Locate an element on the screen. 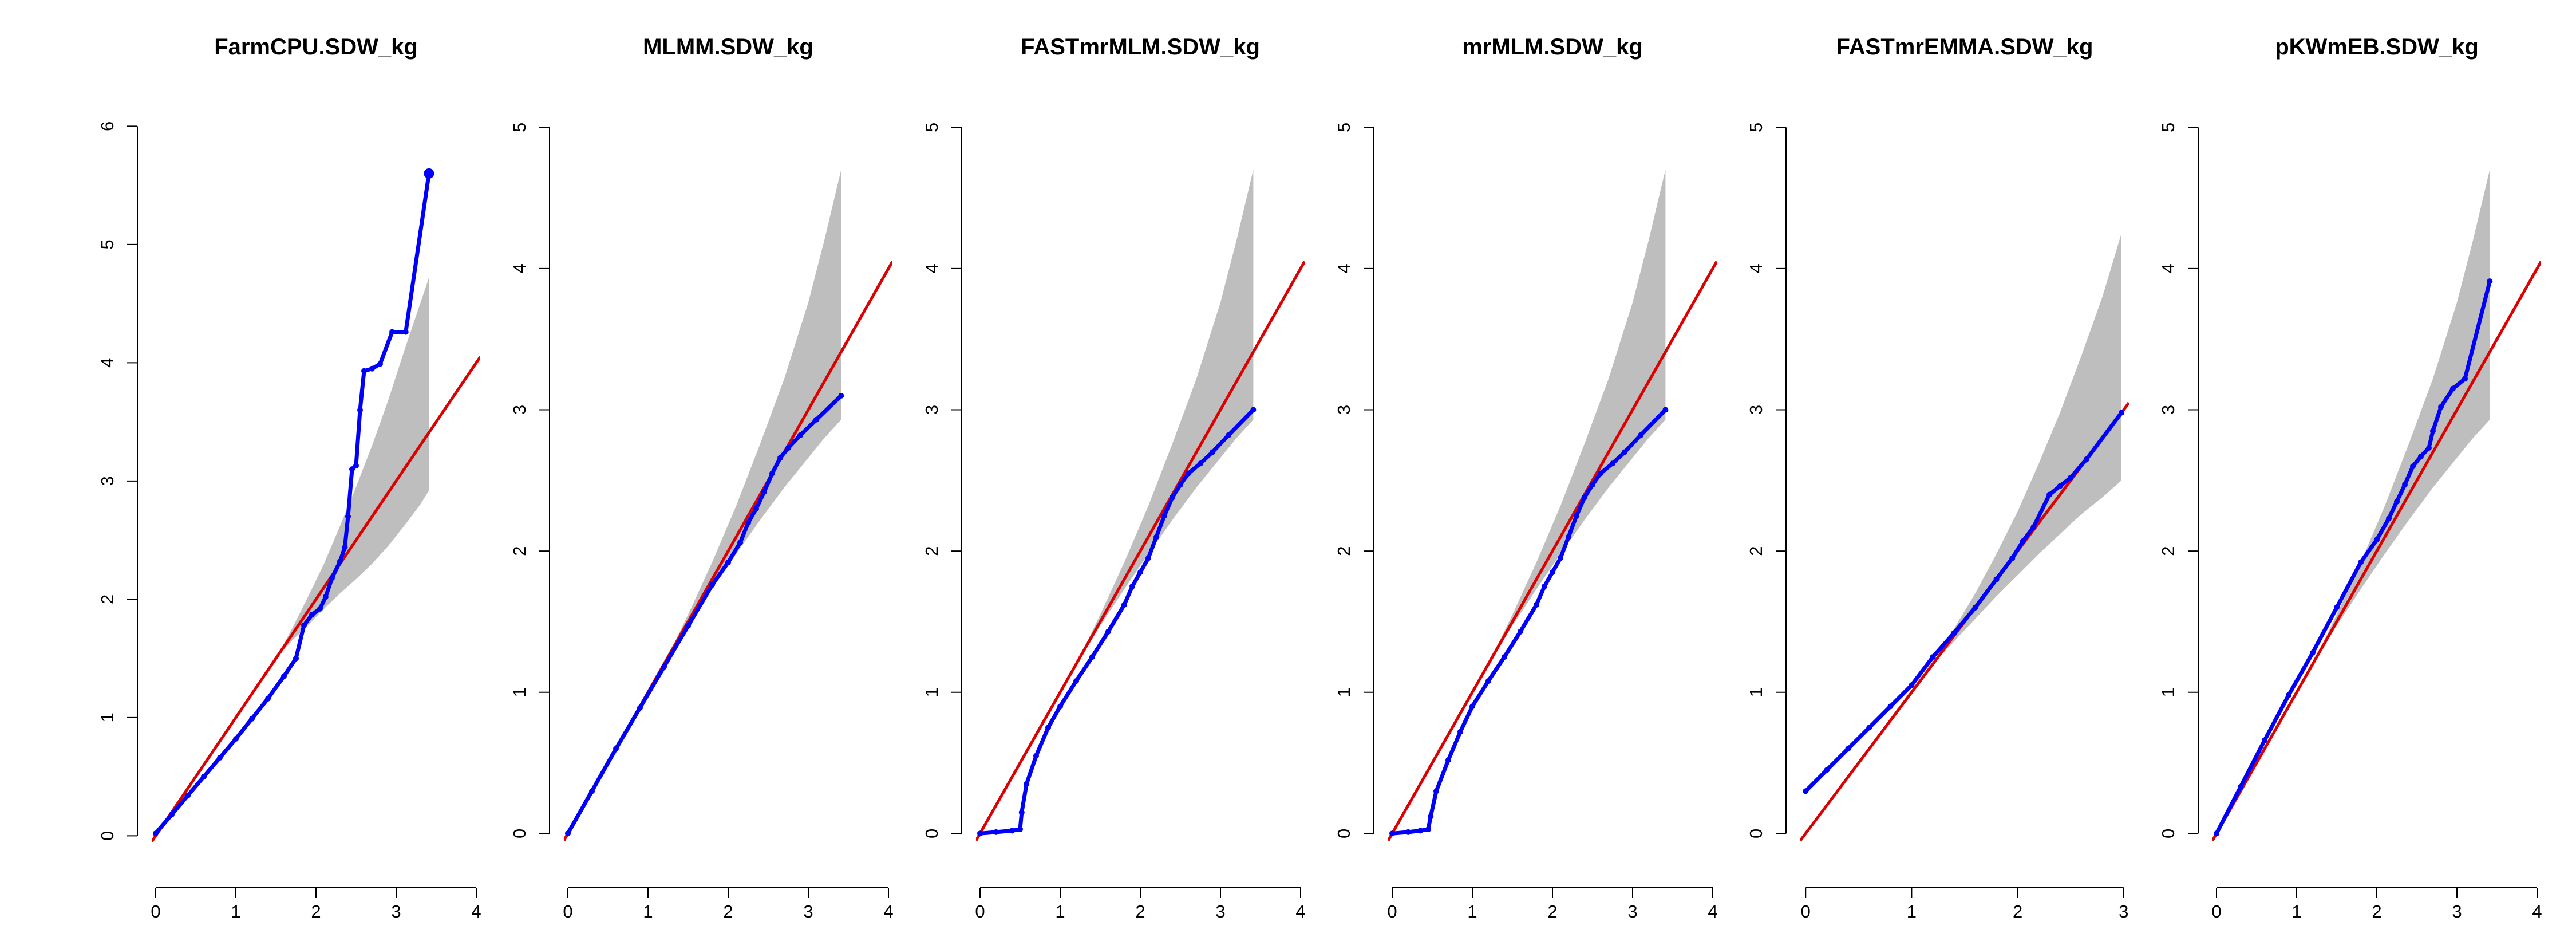 This screenshot has height=945, width=2576. panel-2: MLMM.SDW_kg 0 1 2 3 4 0 1 2 3 4 5 is located at coordinates (701, 478).